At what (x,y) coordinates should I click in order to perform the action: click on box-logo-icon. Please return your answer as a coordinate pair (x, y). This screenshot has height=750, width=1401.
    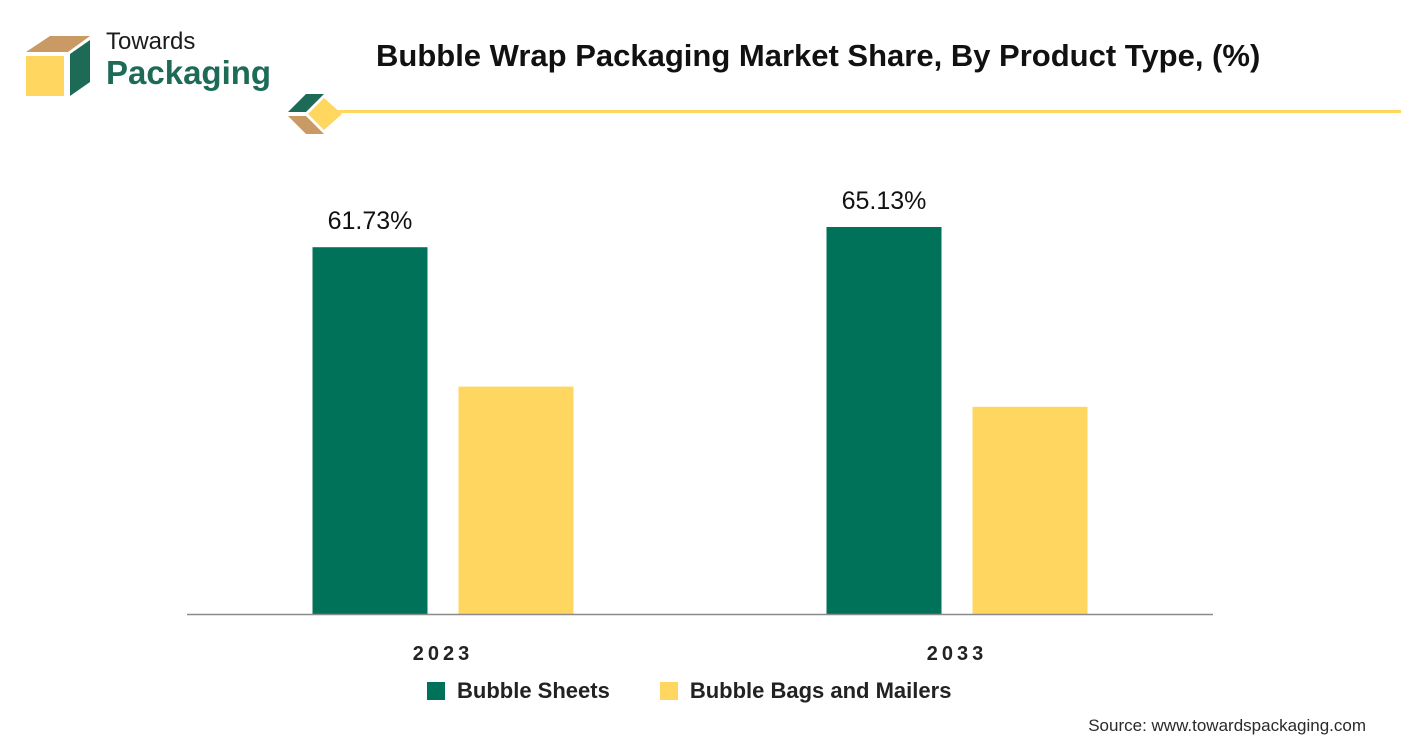
    Looking at the image, I should click on (58, 66).